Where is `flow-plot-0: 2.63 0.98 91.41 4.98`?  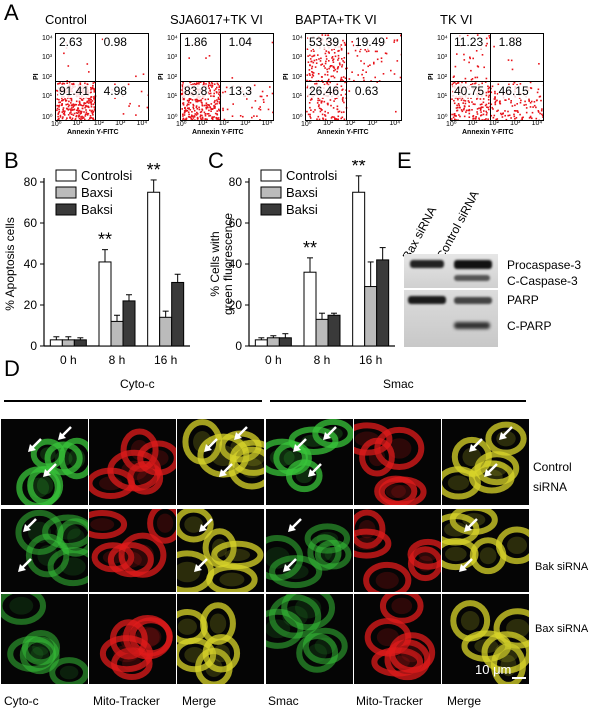 flow-plot-0: 2.63 0.98 91.41 4.98 is located at coordinates (102, 77).